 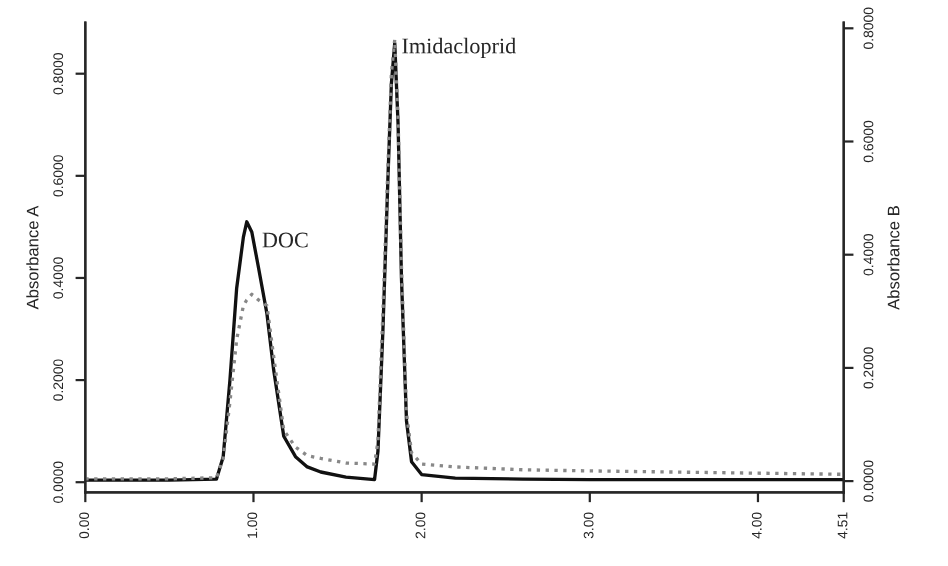 I want to click on annotation: Imidacloprid, so click(x=459, y=48).